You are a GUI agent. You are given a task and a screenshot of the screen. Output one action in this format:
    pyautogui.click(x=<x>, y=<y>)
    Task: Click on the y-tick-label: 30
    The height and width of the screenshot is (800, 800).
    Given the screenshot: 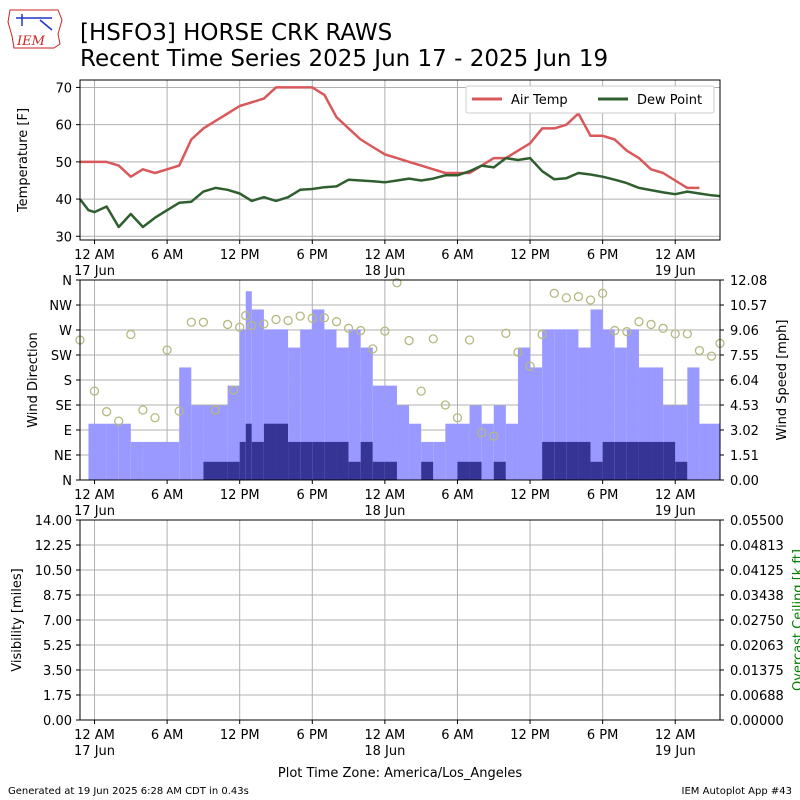 What is the action you would take?
    pyautogui.click(x=63, y=237)
    